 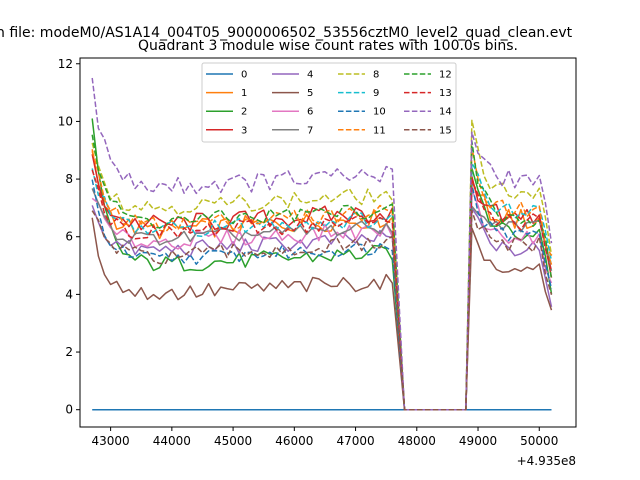 What do you see at coordinates (376, 93) in the screenshot?
I see `legend-label-9: 9` at bounding box center [376, 93].